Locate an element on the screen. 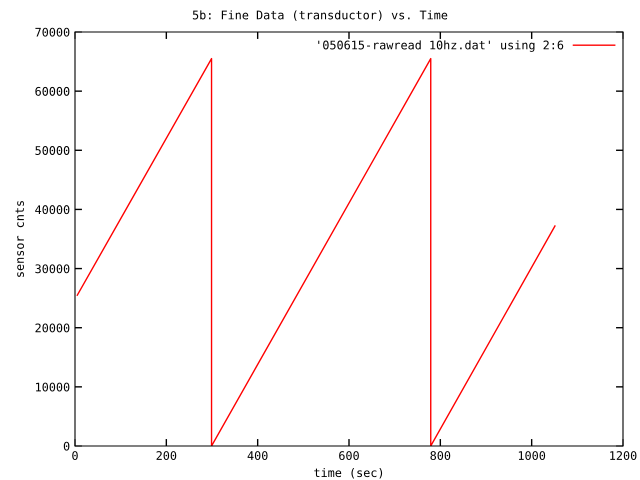 This screenshot has width=640, height=480. y-tick-label: 30000 is located at coordinates (52, 269).